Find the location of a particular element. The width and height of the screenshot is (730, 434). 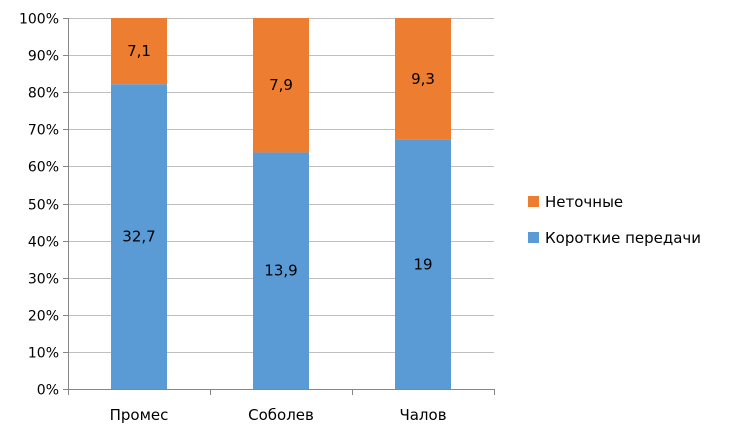

data-label-короткие-передачи-0: 32,7 is located at coordinates (138, 237).